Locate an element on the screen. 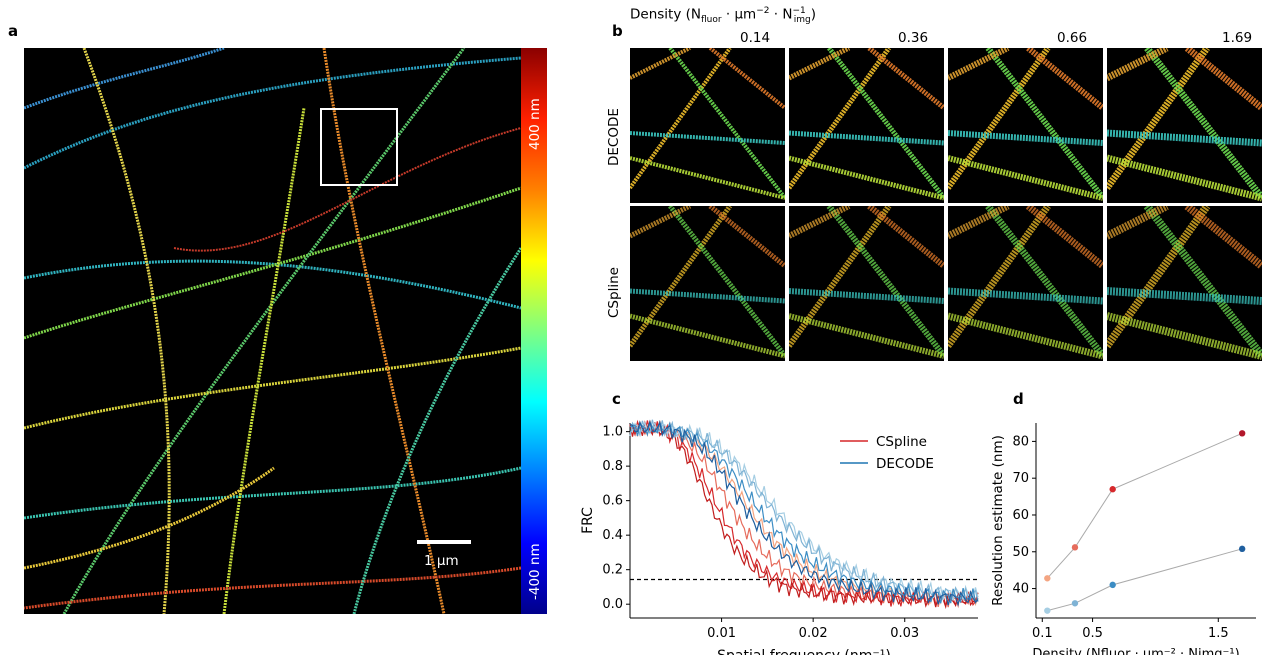 Image resolution: width=1263 pixels, height=658 pixels. x-tick-label: 1.5 is located at coordinates (1218, 633).